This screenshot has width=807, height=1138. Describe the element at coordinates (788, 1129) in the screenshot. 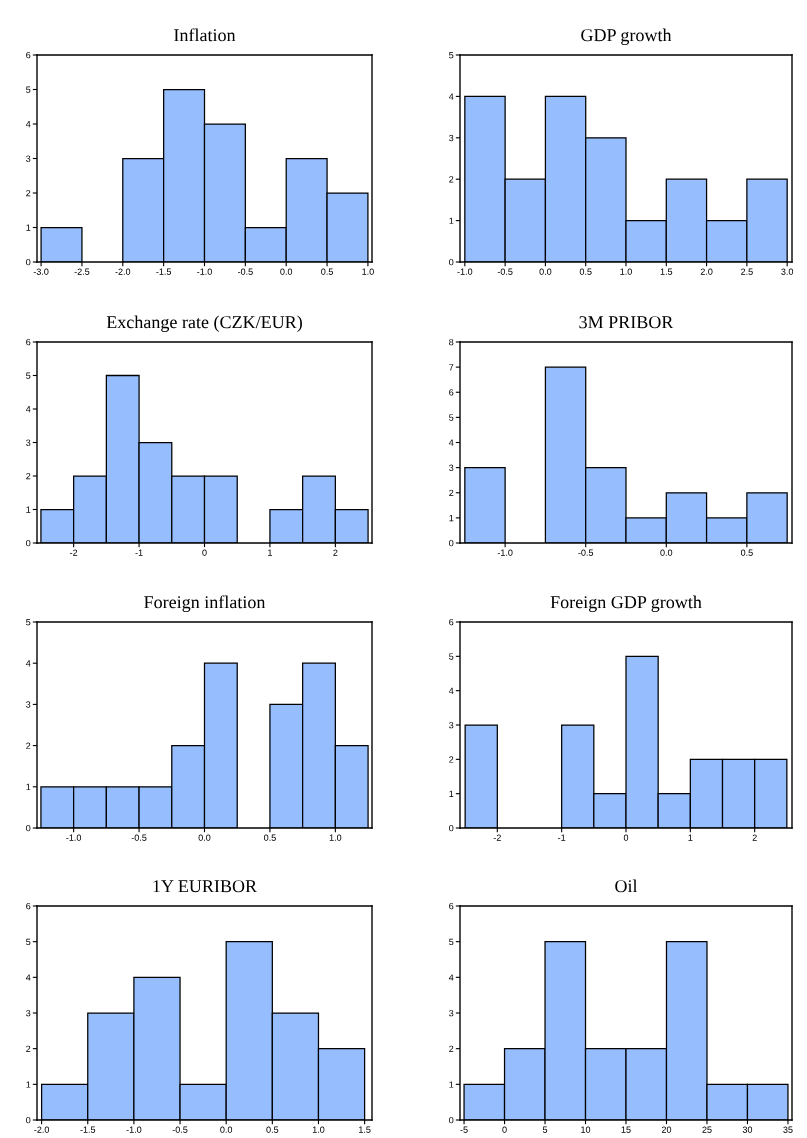

I see `x-tick-label: 35` at that location.